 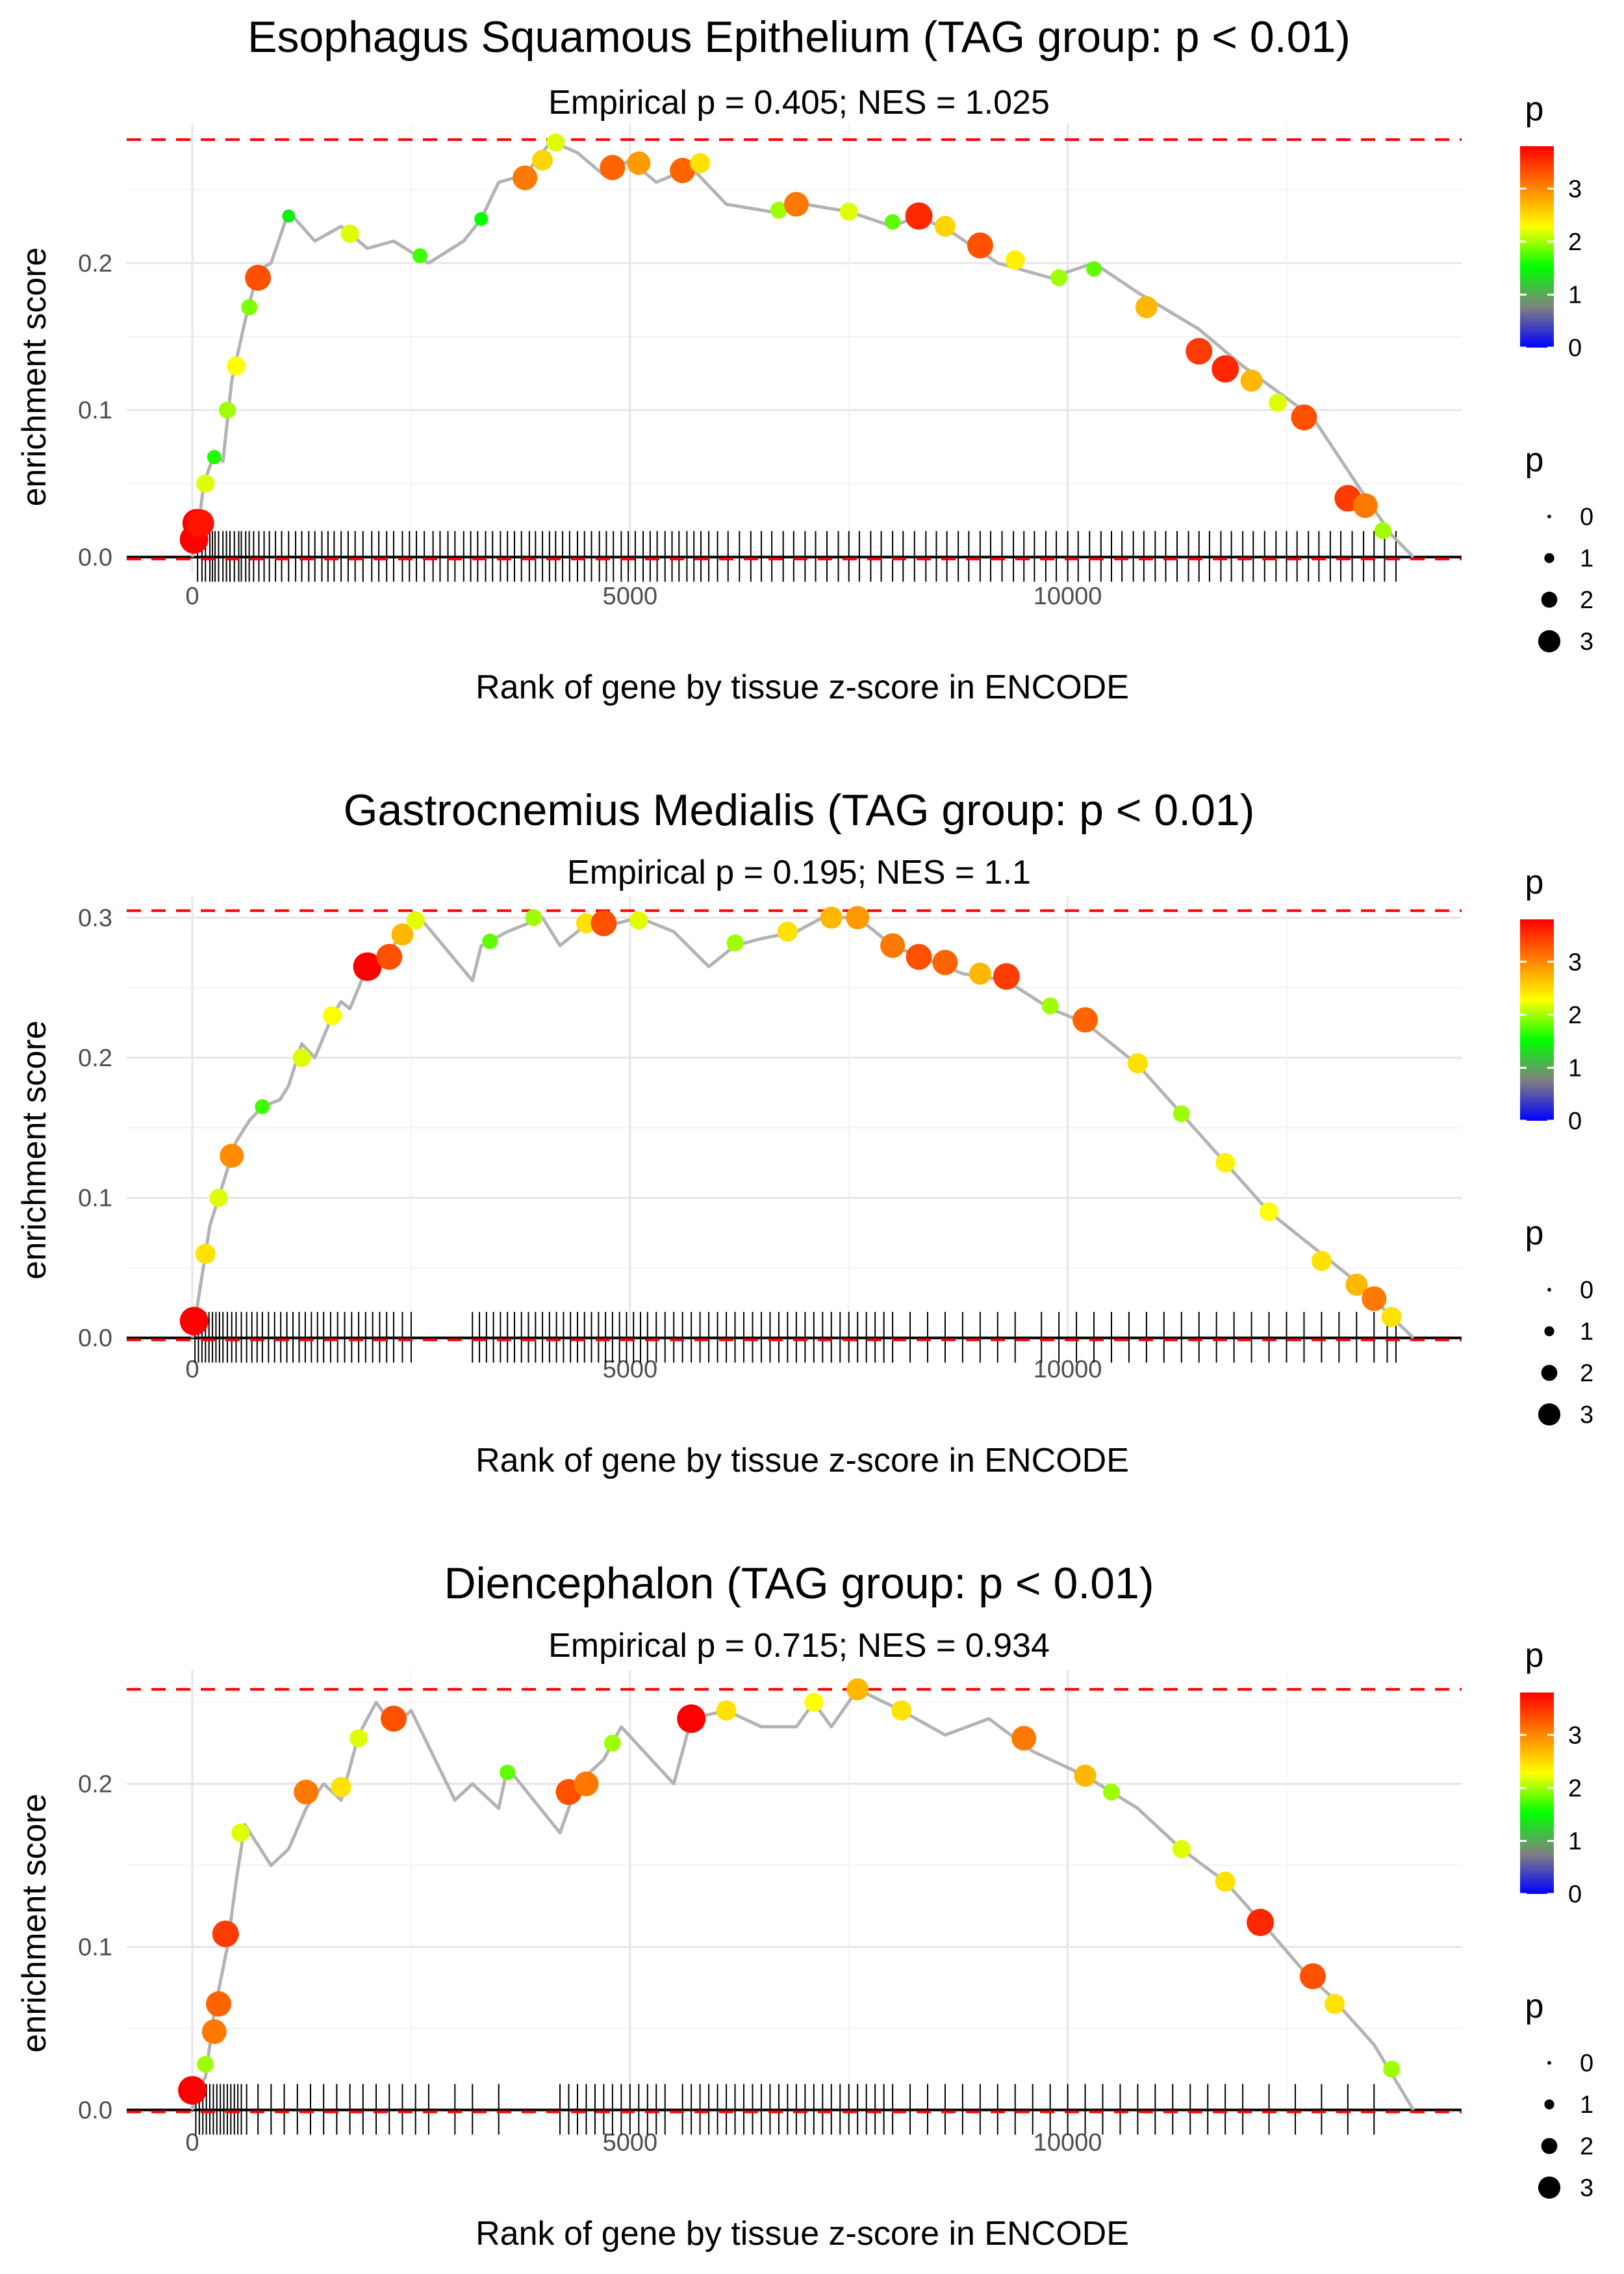 What do you see at coordinates (34, 1150) in the screenshot?
I see `y-axis-label: enrichment score` at bounding box center [34, 1150].